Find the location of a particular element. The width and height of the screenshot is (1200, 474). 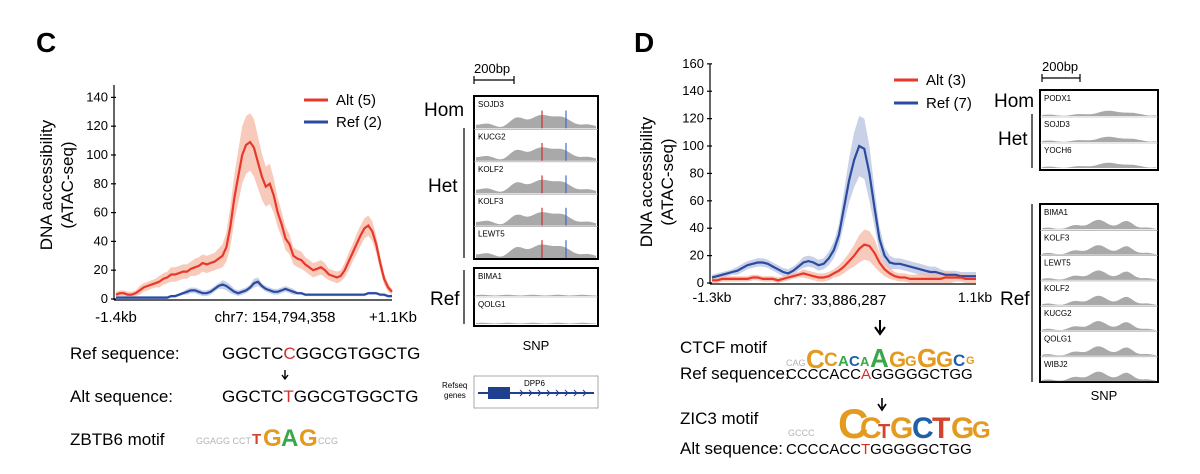

ctcf-logo-c1: C is located at coordinates (815, 359).